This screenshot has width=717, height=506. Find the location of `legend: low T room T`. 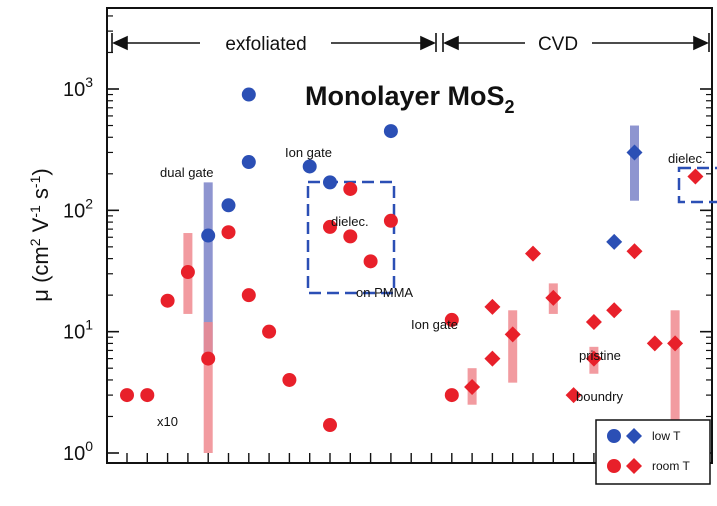

legend: low T room T is located at coordinates (653, 452).